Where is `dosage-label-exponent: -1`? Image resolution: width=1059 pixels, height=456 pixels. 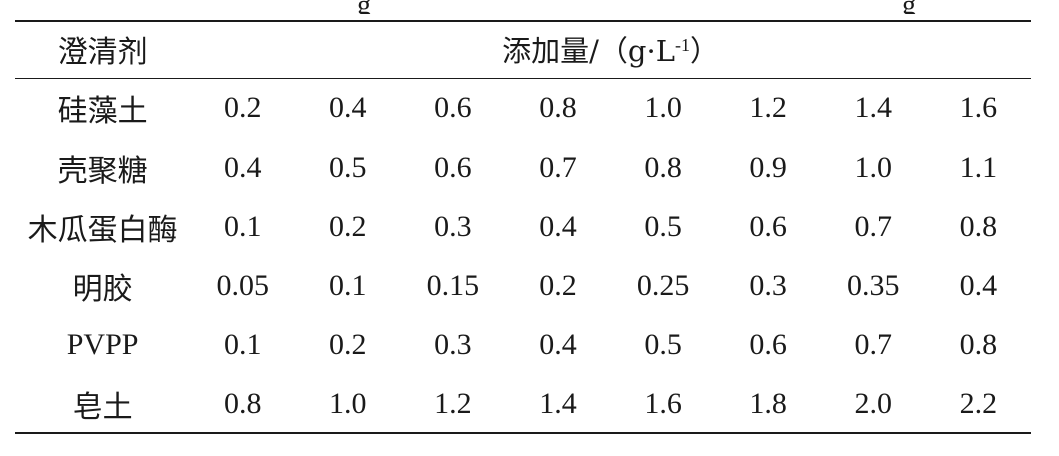
dosage-label-exponent: -1 is located at coordinates (682, 45).